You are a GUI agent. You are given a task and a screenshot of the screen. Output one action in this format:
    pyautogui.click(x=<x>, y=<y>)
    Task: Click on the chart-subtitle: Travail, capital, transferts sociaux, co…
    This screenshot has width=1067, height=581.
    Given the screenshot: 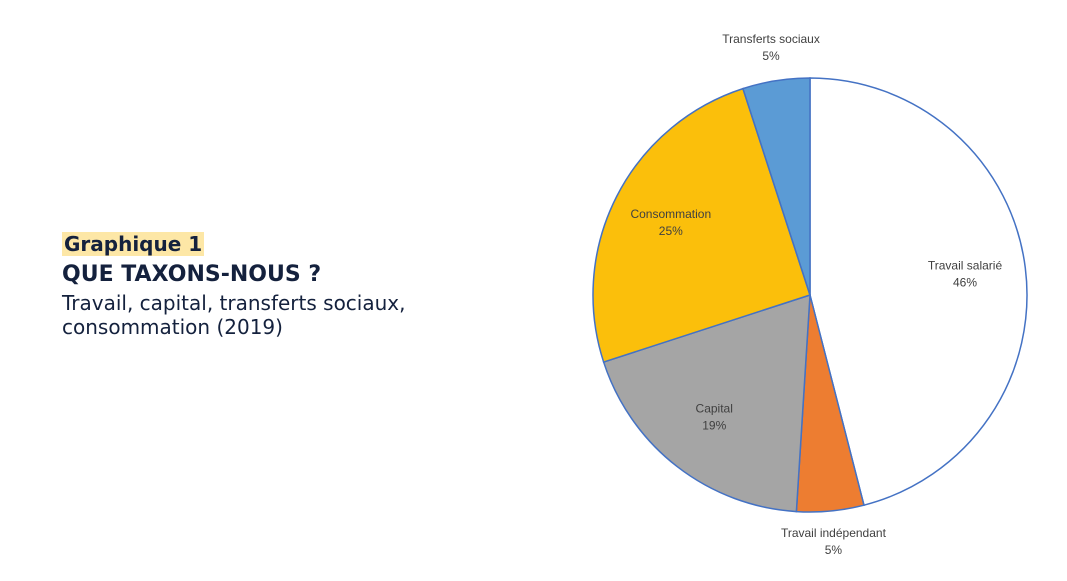 What is the action you would take?
    pyautogui.click(x=234, y=315)
    